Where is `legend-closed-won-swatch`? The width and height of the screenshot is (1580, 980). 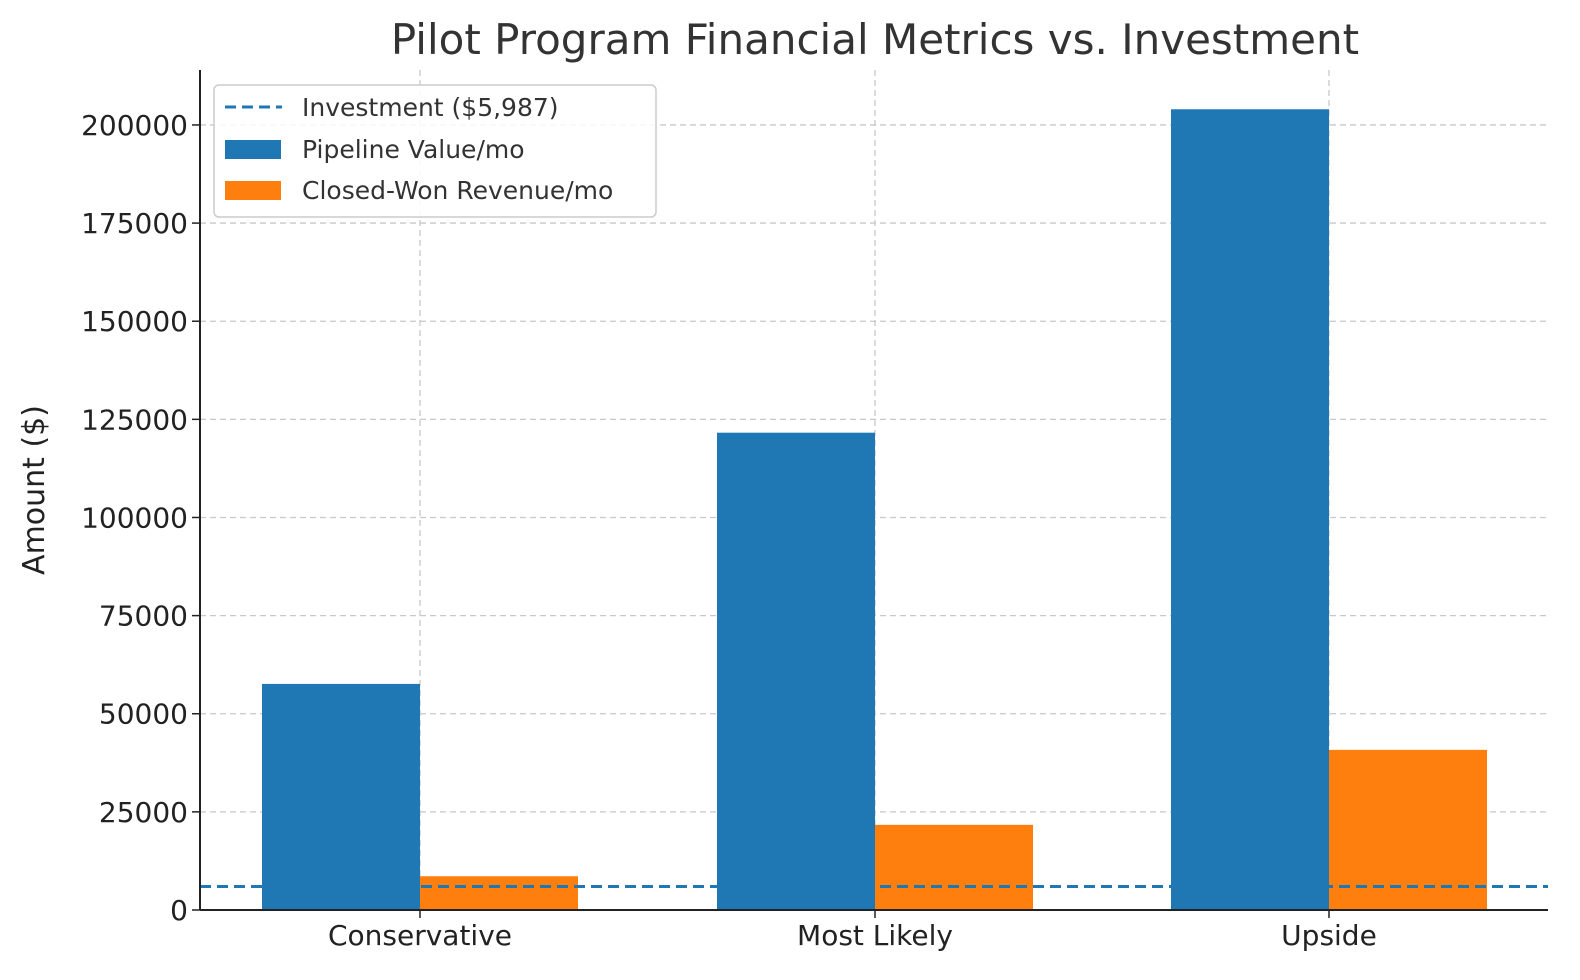
legend-closed-won-swatch is located at coordinates (253, 190).